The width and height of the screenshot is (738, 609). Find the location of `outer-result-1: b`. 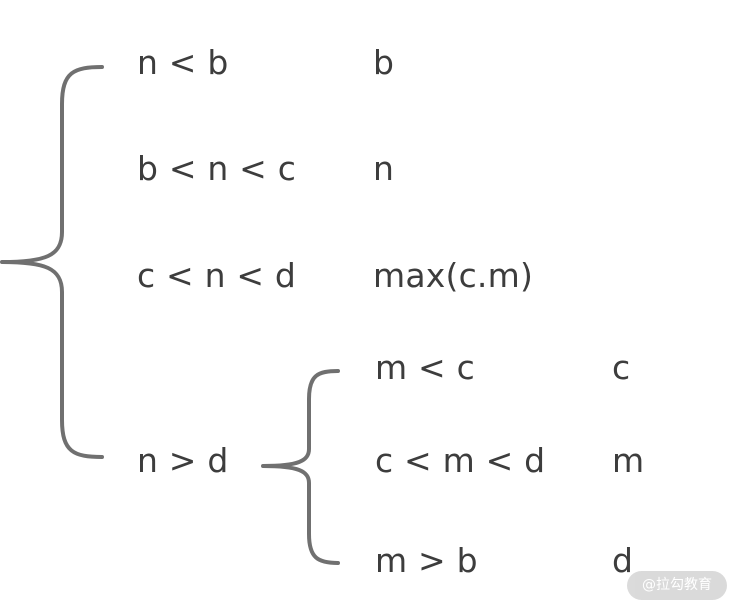

outer-result-1: b is located at coordinates (384, 62).